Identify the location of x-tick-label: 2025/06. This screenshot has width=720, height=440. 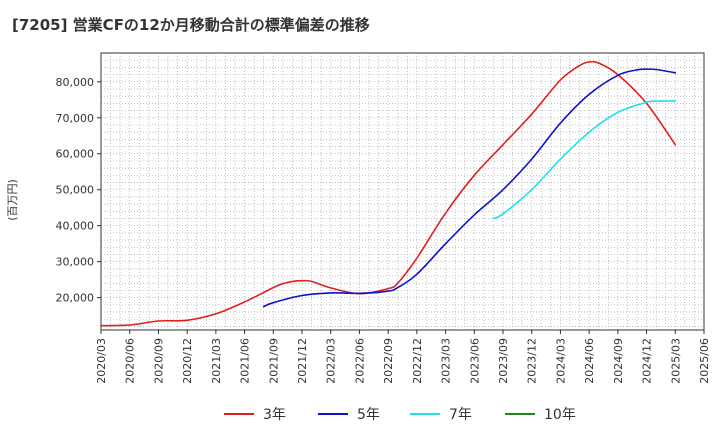
(704, 361).